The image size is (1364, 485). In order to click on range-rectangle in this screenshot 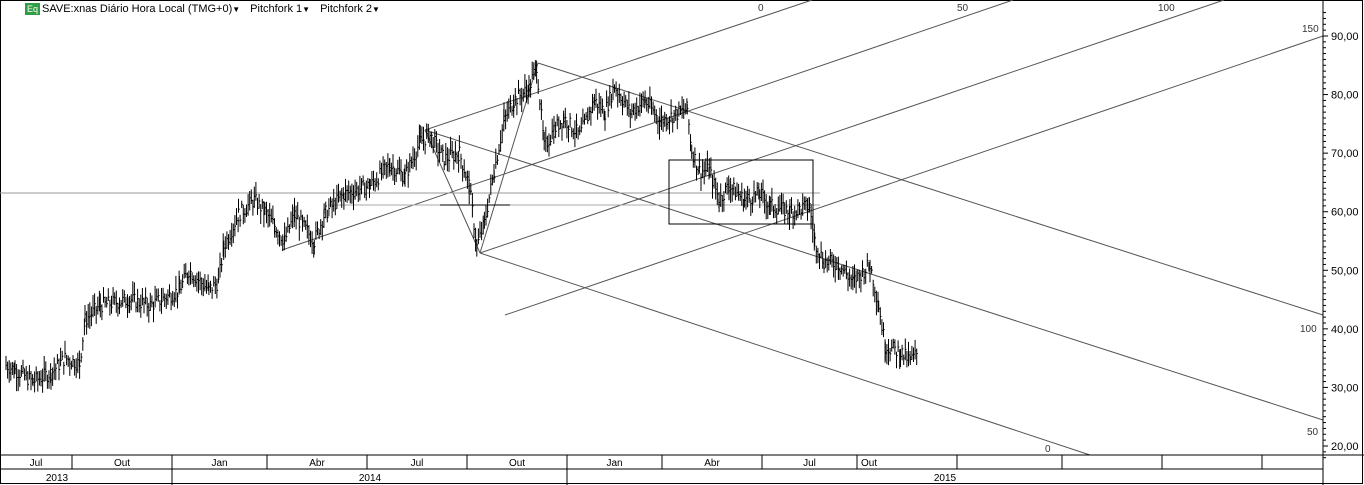, I will do `click(741, 192)`.